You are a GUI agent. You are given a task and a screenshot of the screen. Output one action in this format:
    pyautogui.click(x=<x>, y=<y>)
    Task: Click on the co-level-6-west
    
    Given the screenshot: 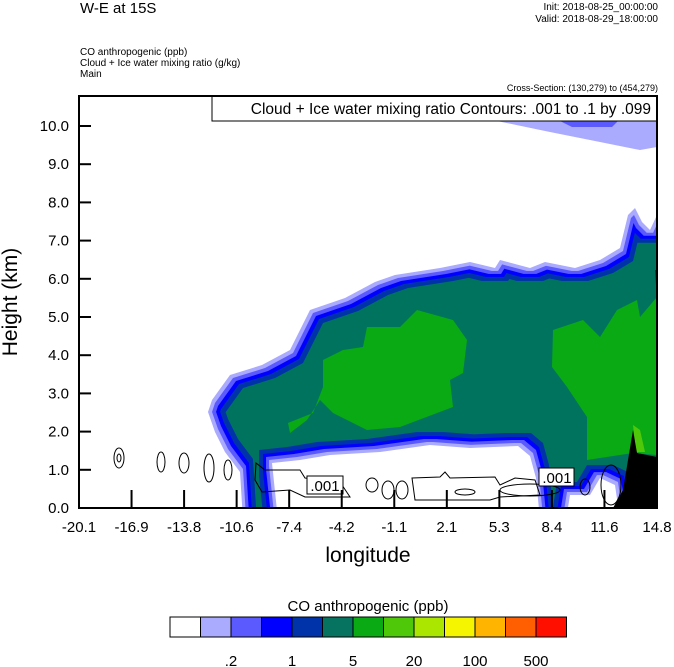 What is the action you would take?
    pyautogui.click(x=377, y=371)
    